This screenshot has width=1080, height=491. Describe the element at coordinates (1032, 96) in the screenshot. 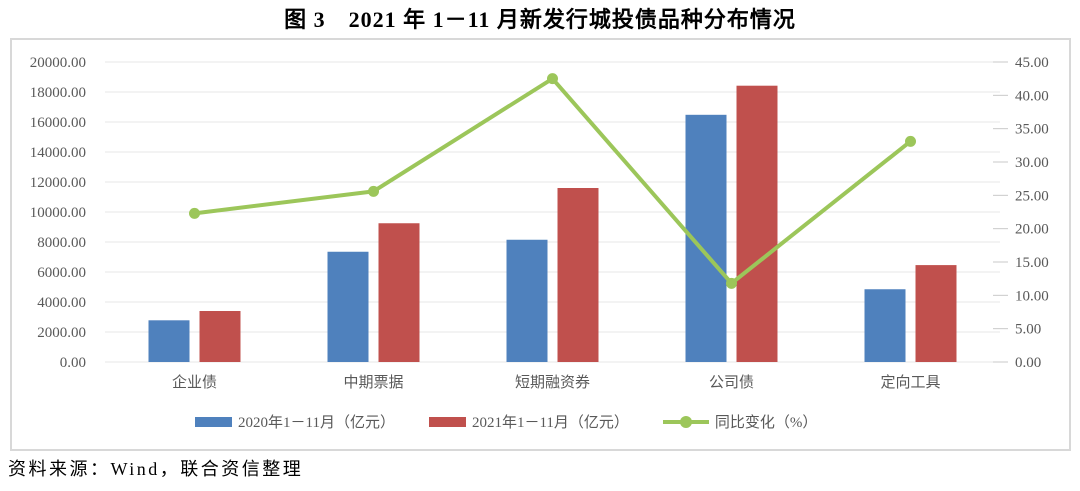

I see `right-axis-tick-label: 40.00` at that location.